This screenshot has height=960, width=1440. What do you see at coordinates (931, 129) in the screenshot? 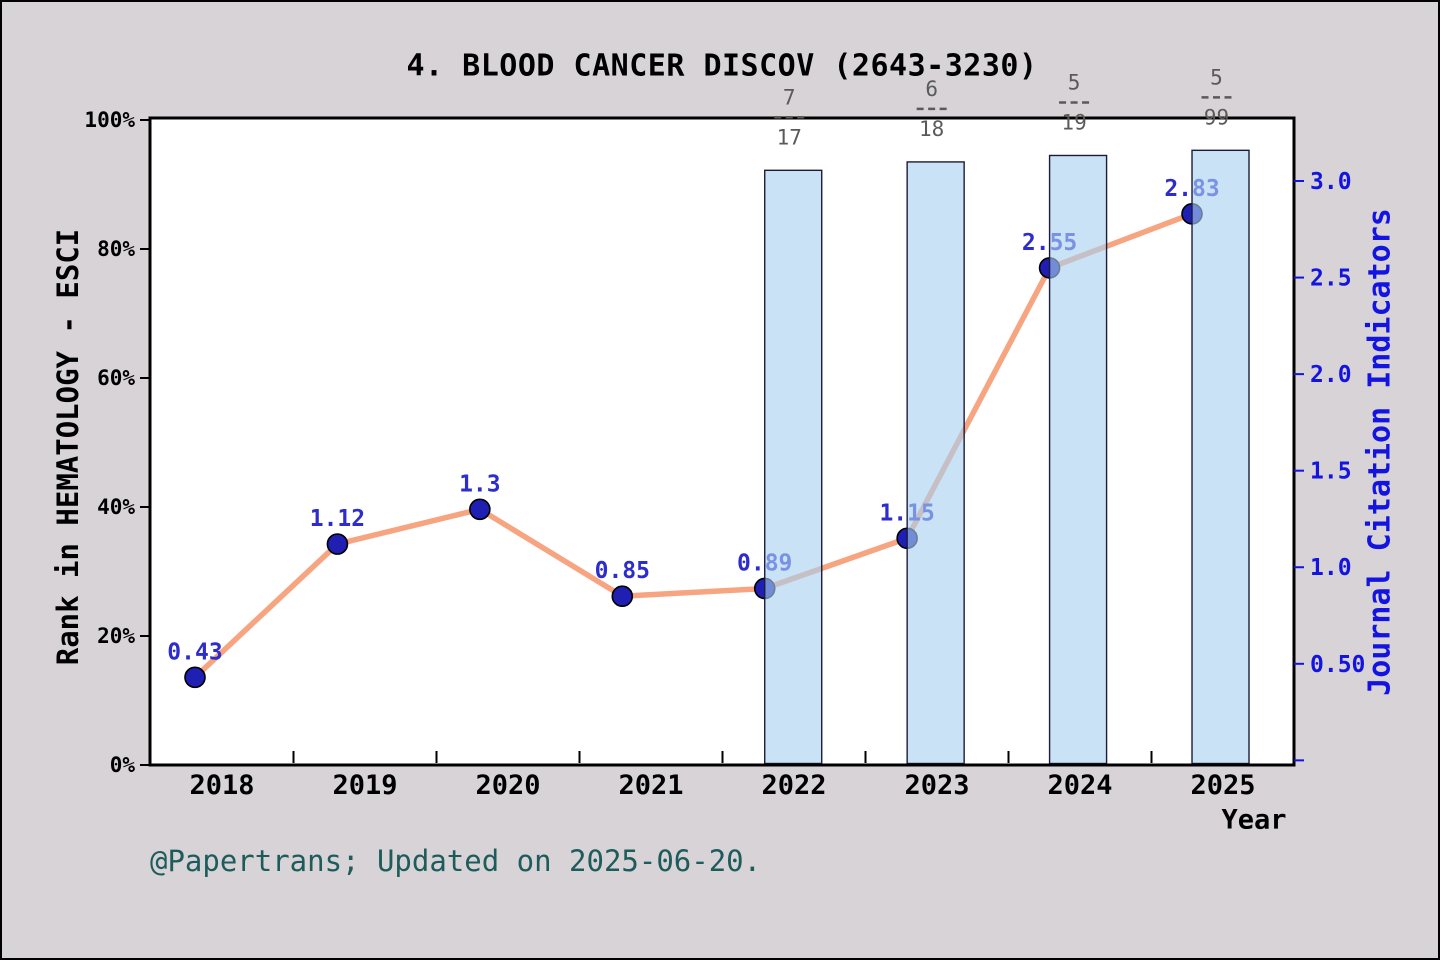
I see `rank-fraction-denominator-2023: 18` at bounding box center [931, 129].